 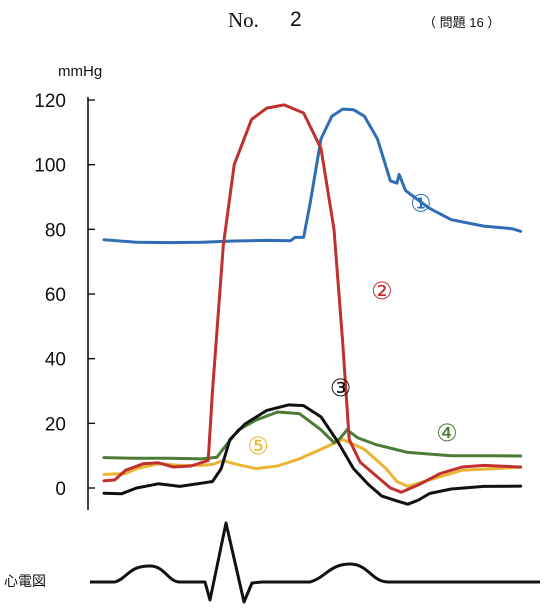 What do you see at coordinates (55, 230) in the screenshot?
I see `y-tick-label: 80` at bounding box center [55, 230].